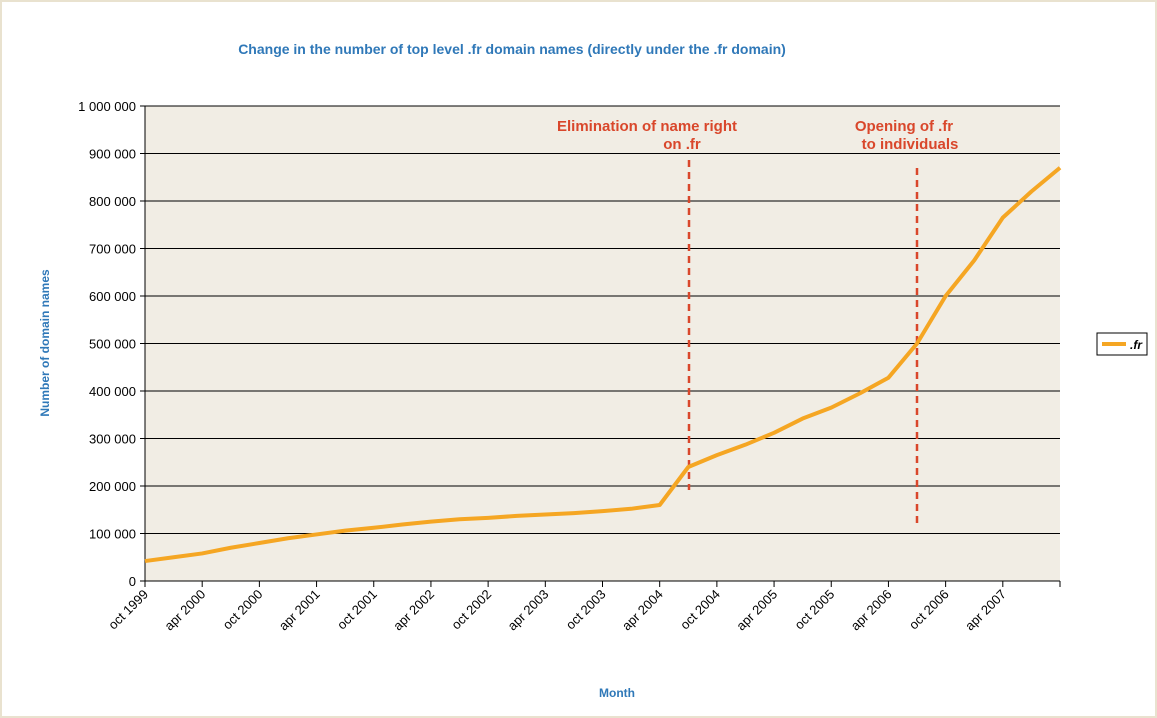 The width and height of the screenshot is (1157, 718). I want to click on x-tick-label: oct 2003, so click(586, 610).